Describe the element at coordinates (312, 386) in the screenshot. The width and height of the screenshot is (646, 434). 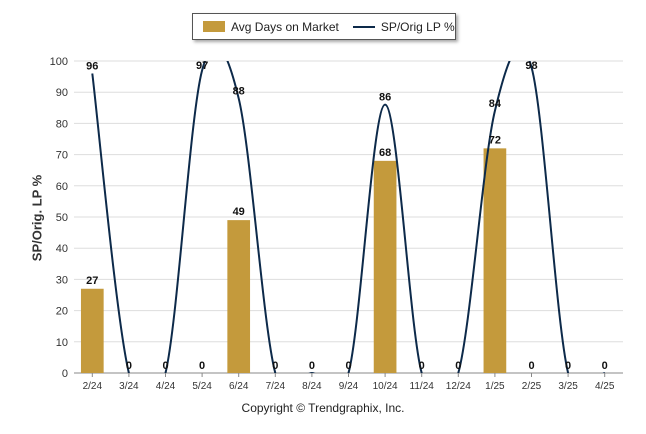
I see `x-tick-label: 8/24` at that location.